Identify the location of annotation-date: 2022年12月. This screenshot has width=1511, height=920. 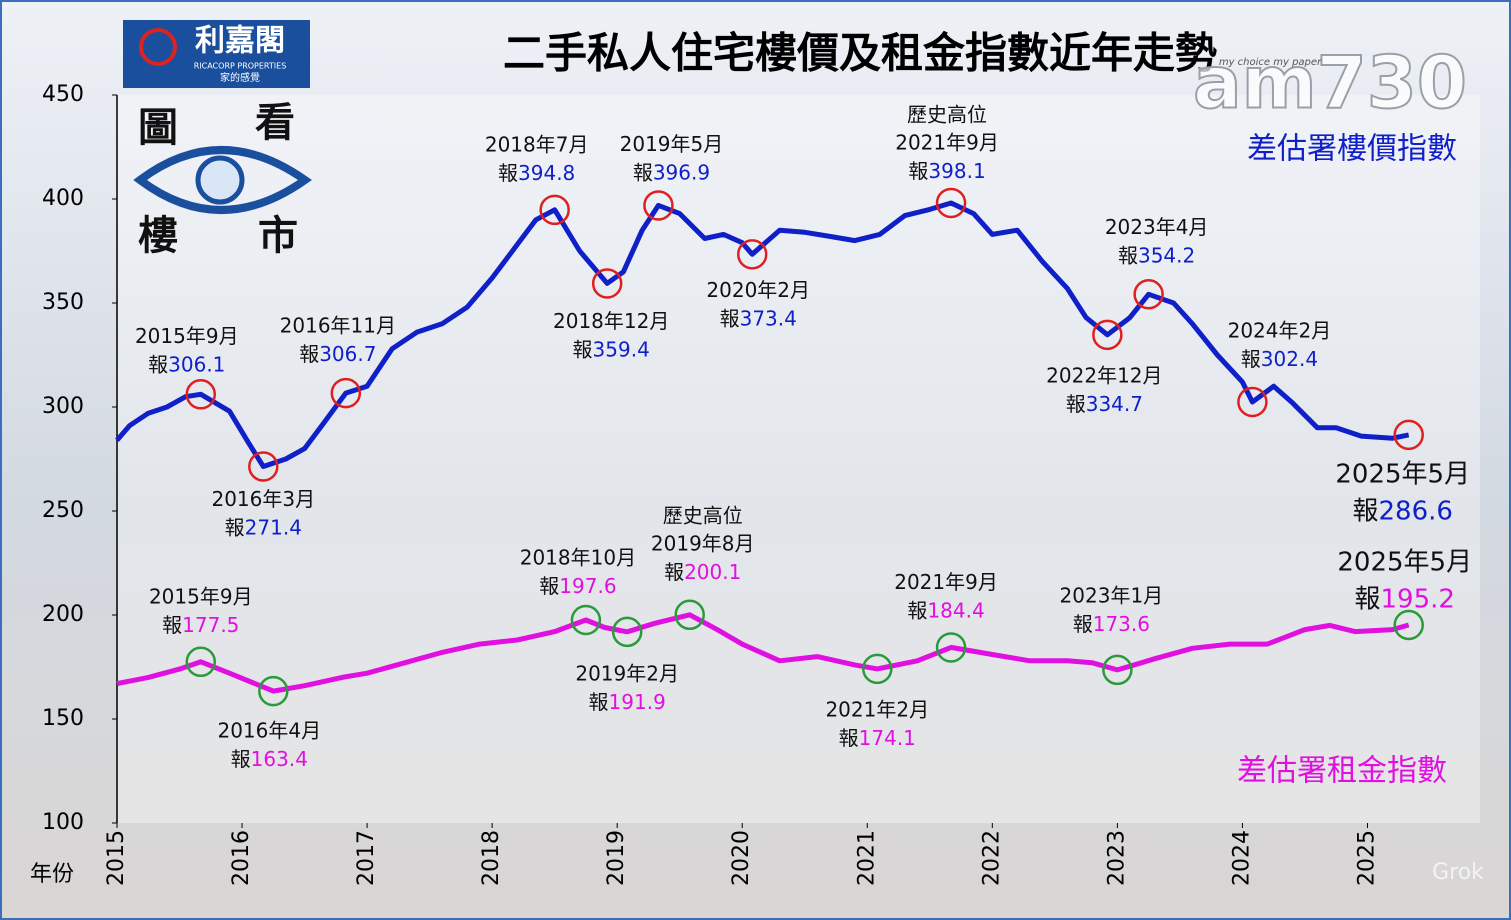
(1104, 375).